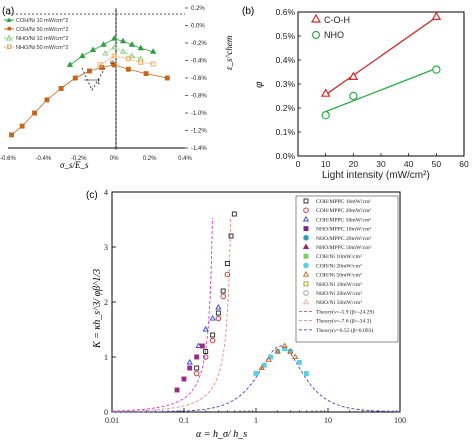 The width and height of the screenshot is (474, 443). I want to click on legend-a-2: NHO/Ni 10 mW/cm^2, so click(42, 39).